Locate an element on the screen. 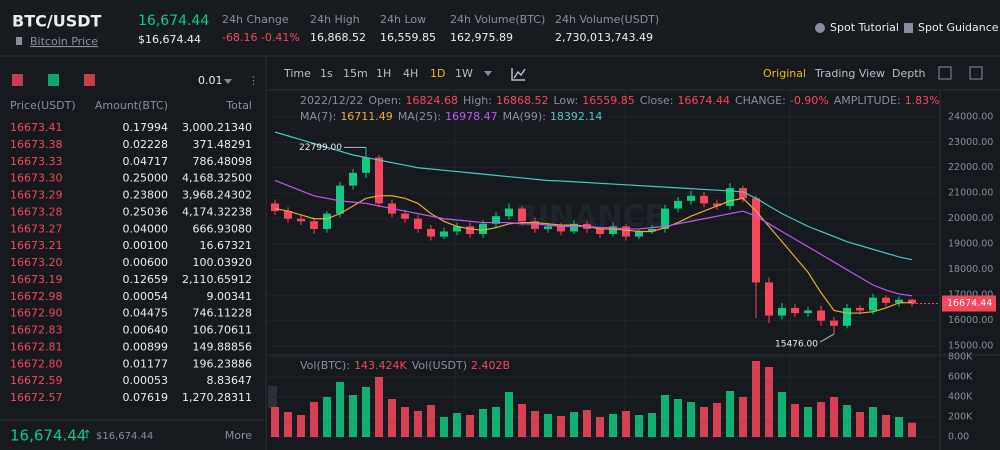 The image size is (1000, 450). interval-arrow is located at coordinates (488, 73).